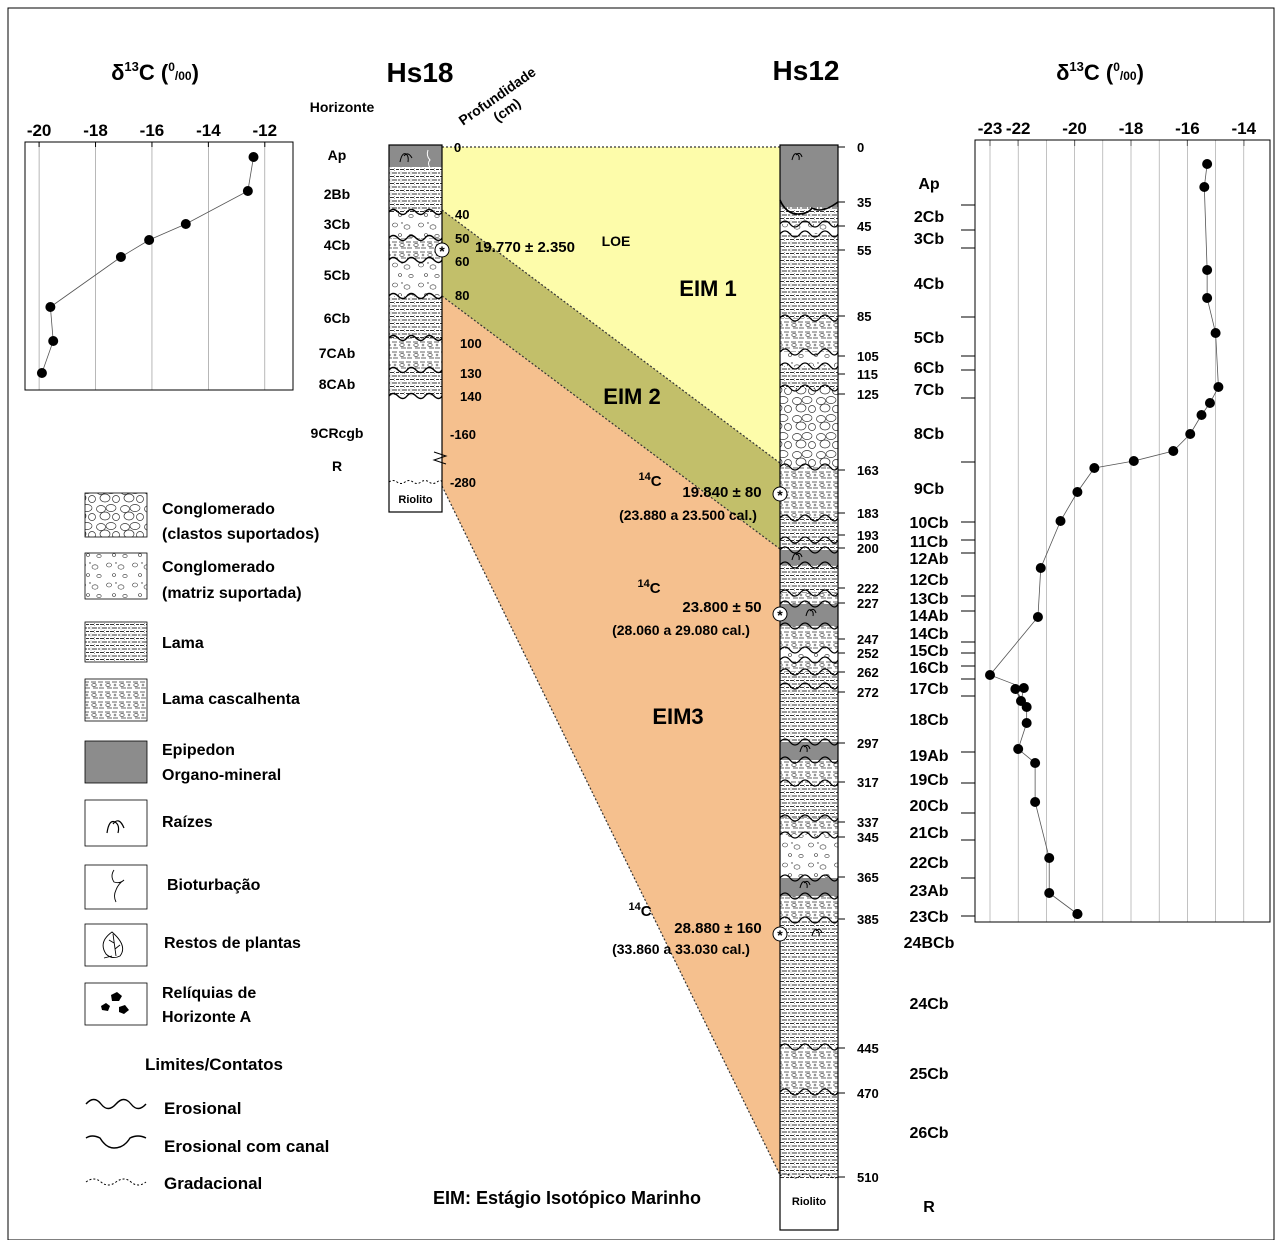  I want to click on hs18-depth-label: 40, so click(462, 214).